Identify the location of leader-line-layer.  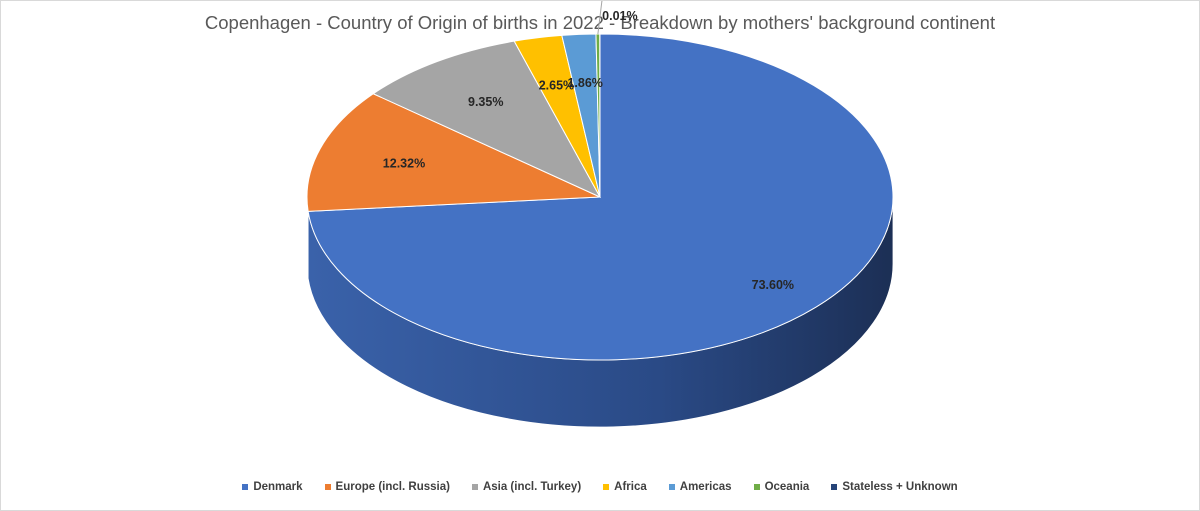
(600, 17).